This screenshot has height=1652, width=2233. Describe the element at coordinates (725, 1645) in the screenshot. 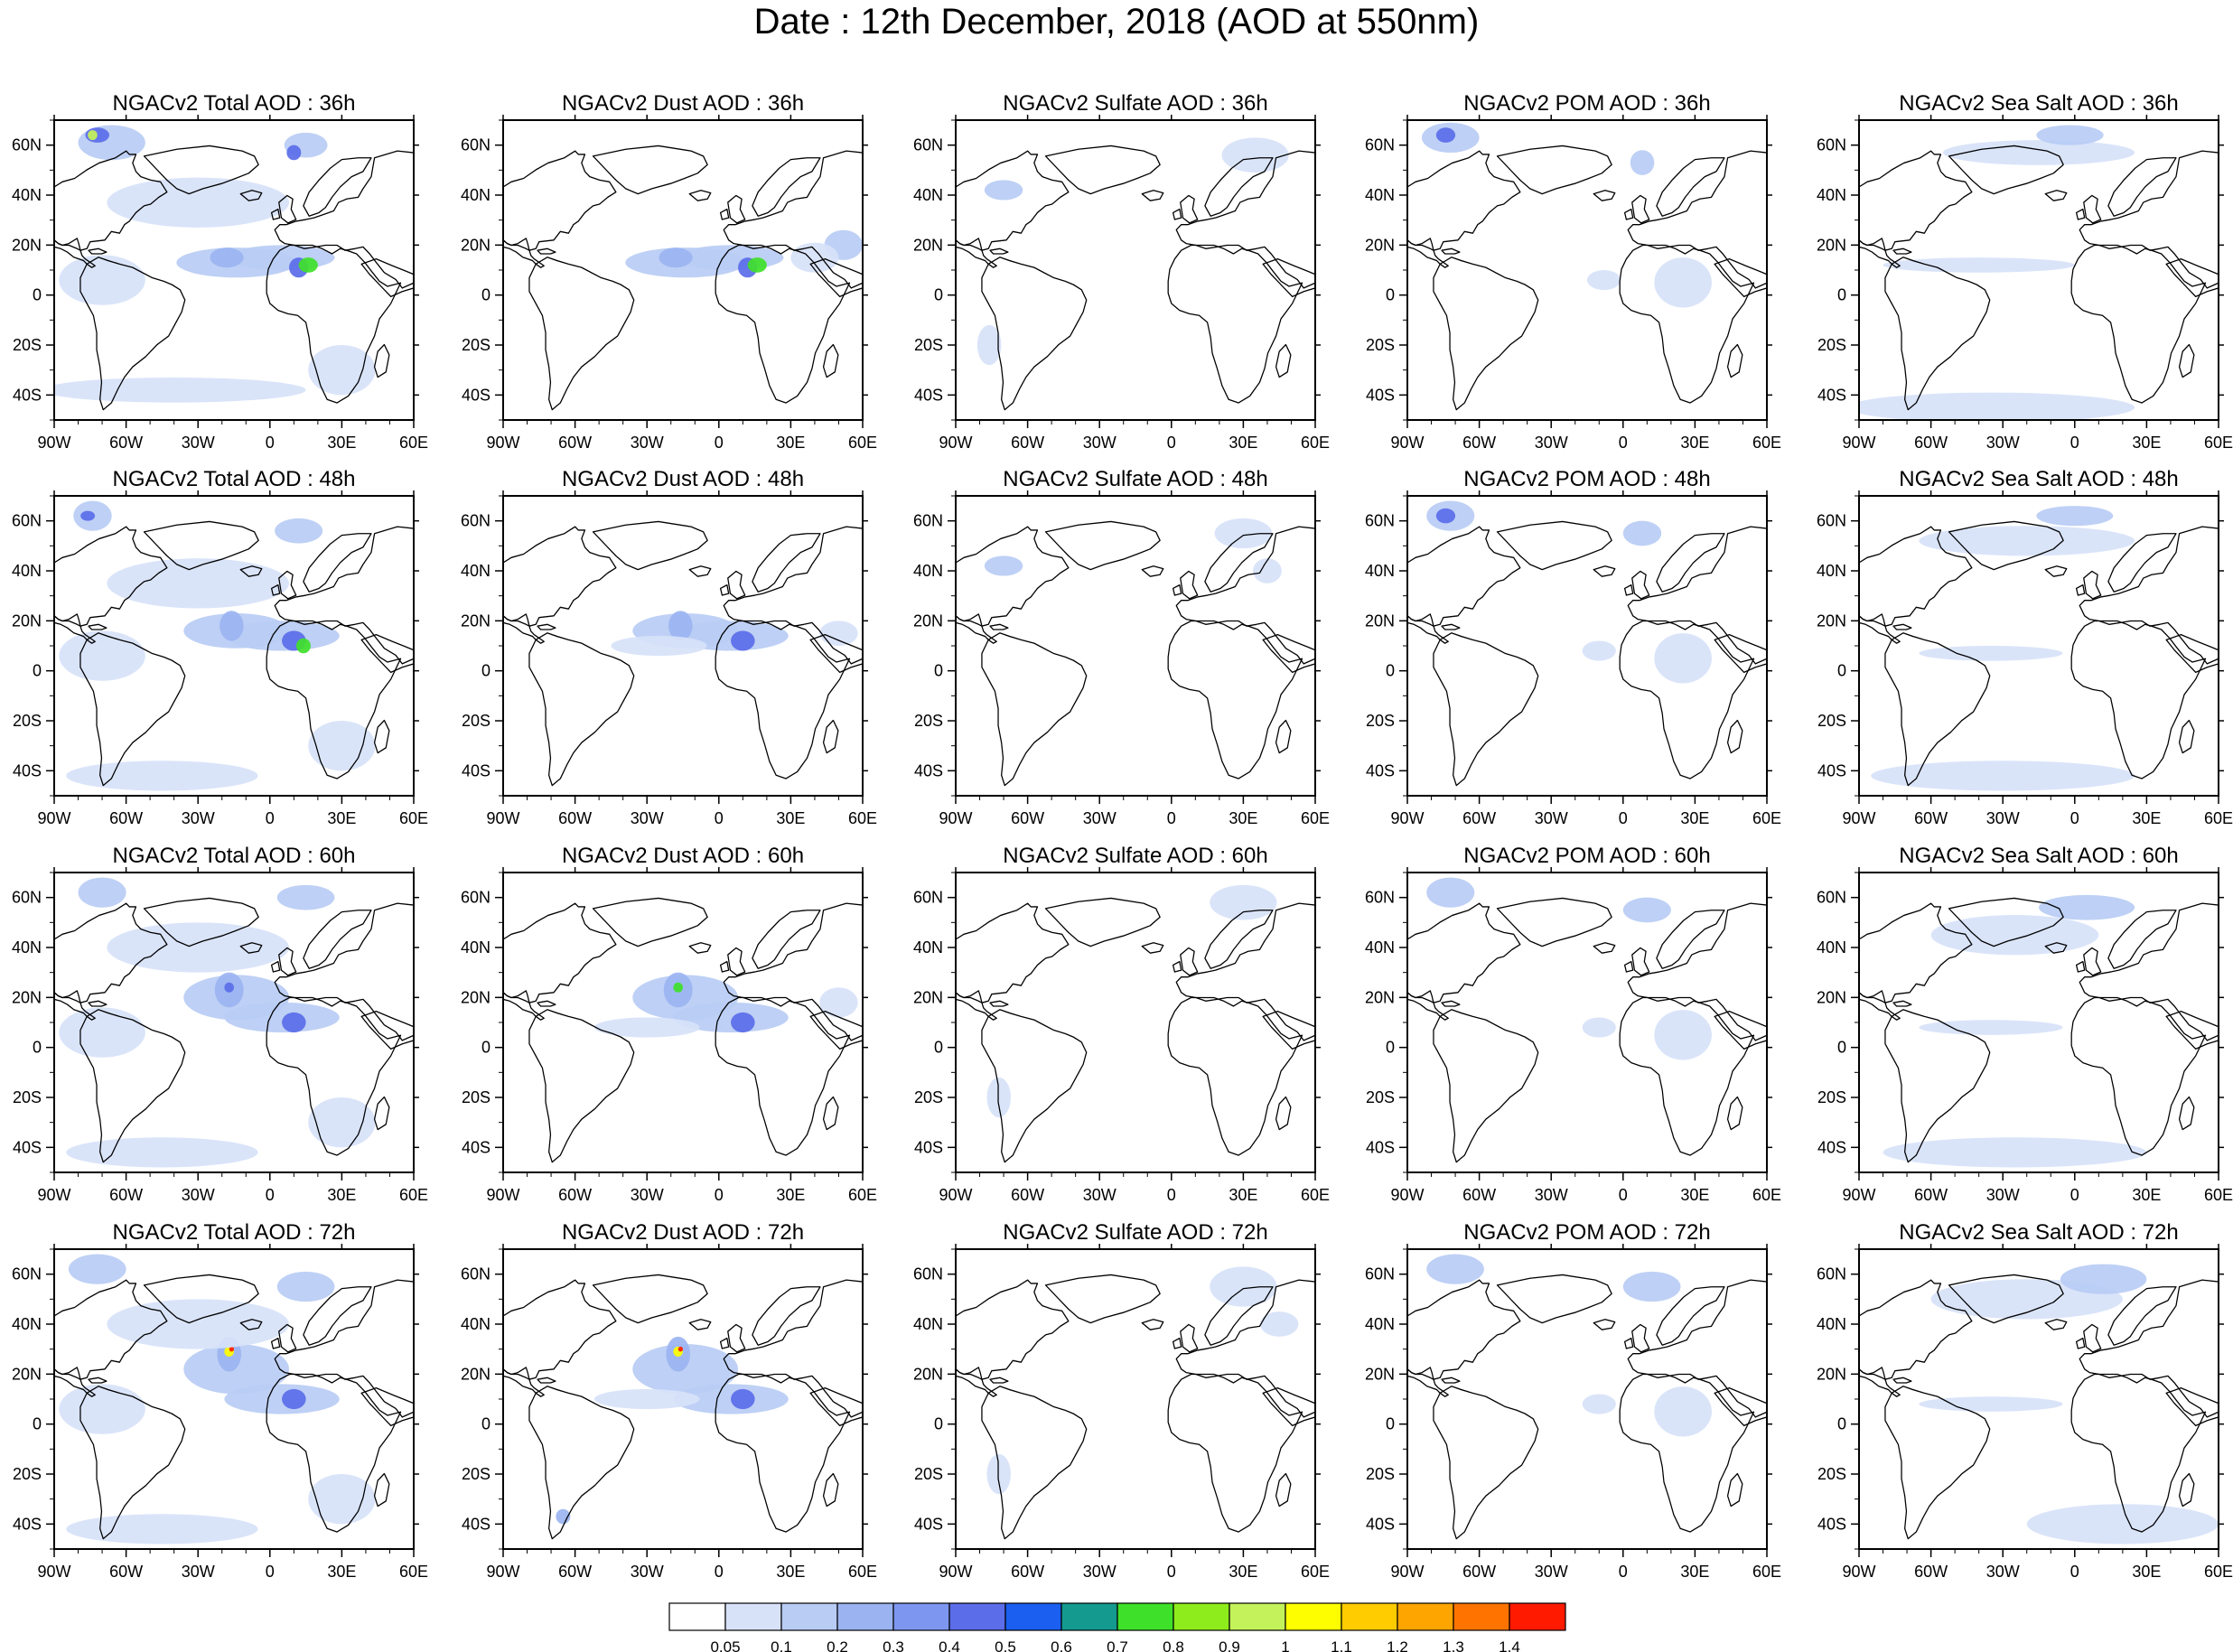

I see `colorbar-label: 0.05` at that location.